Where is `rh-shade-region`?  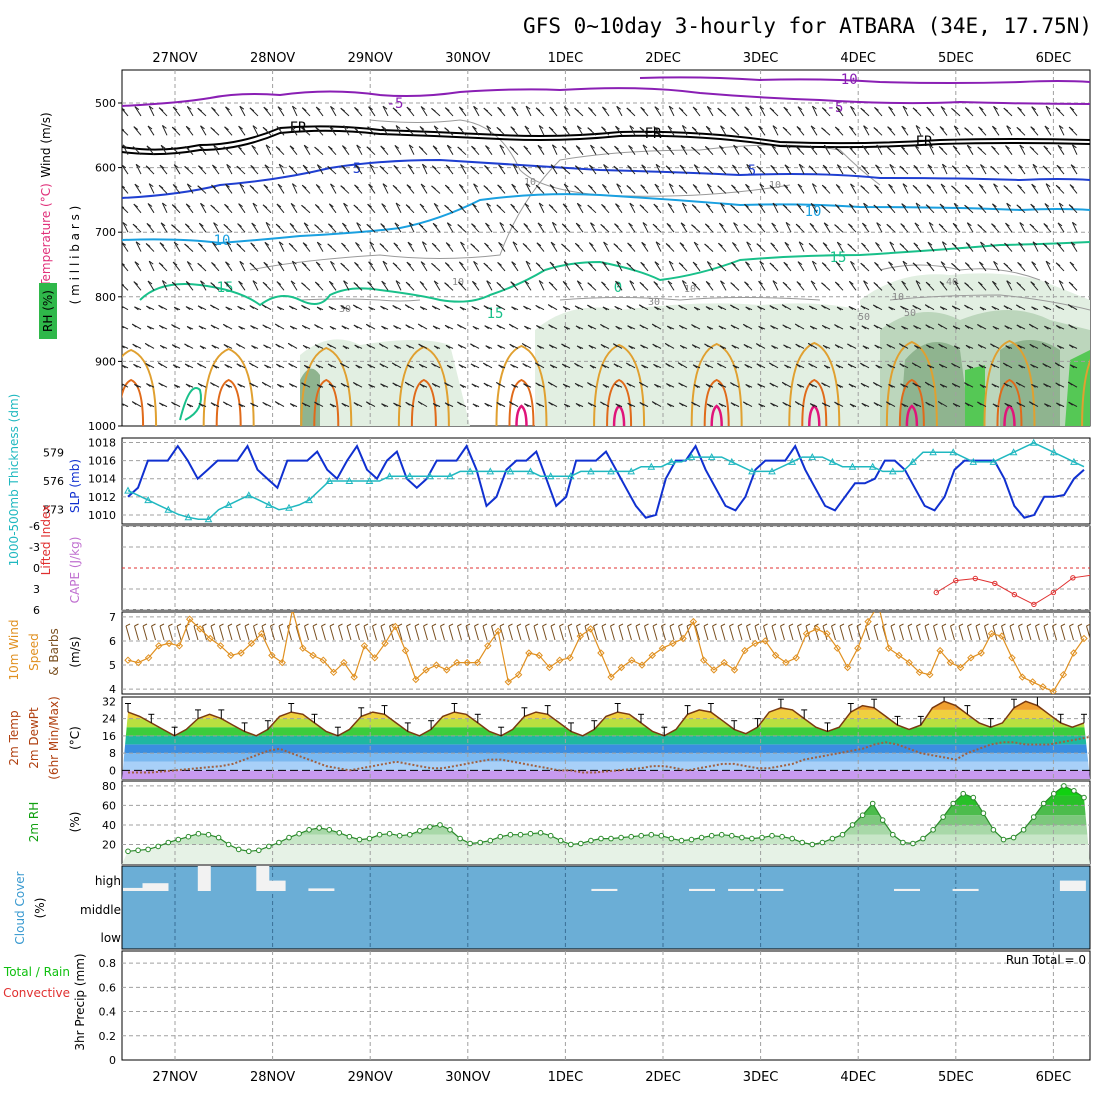
rh-shade-region is located at coordinates (697, 364).